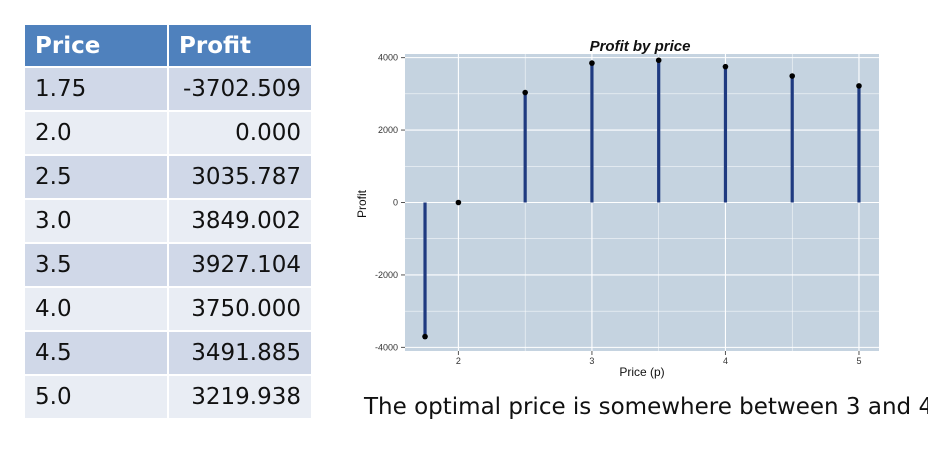  Describe the element at coordinates (241, 310) in the screenshot. I see `profit-cell: 3750.000` at that location.